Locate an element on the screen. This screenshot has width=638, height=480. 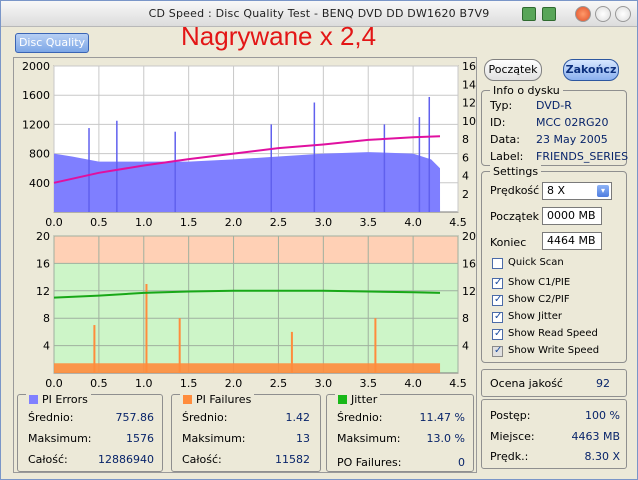
disc-info-title: Info o dysku is located at coordinates (526, 90).